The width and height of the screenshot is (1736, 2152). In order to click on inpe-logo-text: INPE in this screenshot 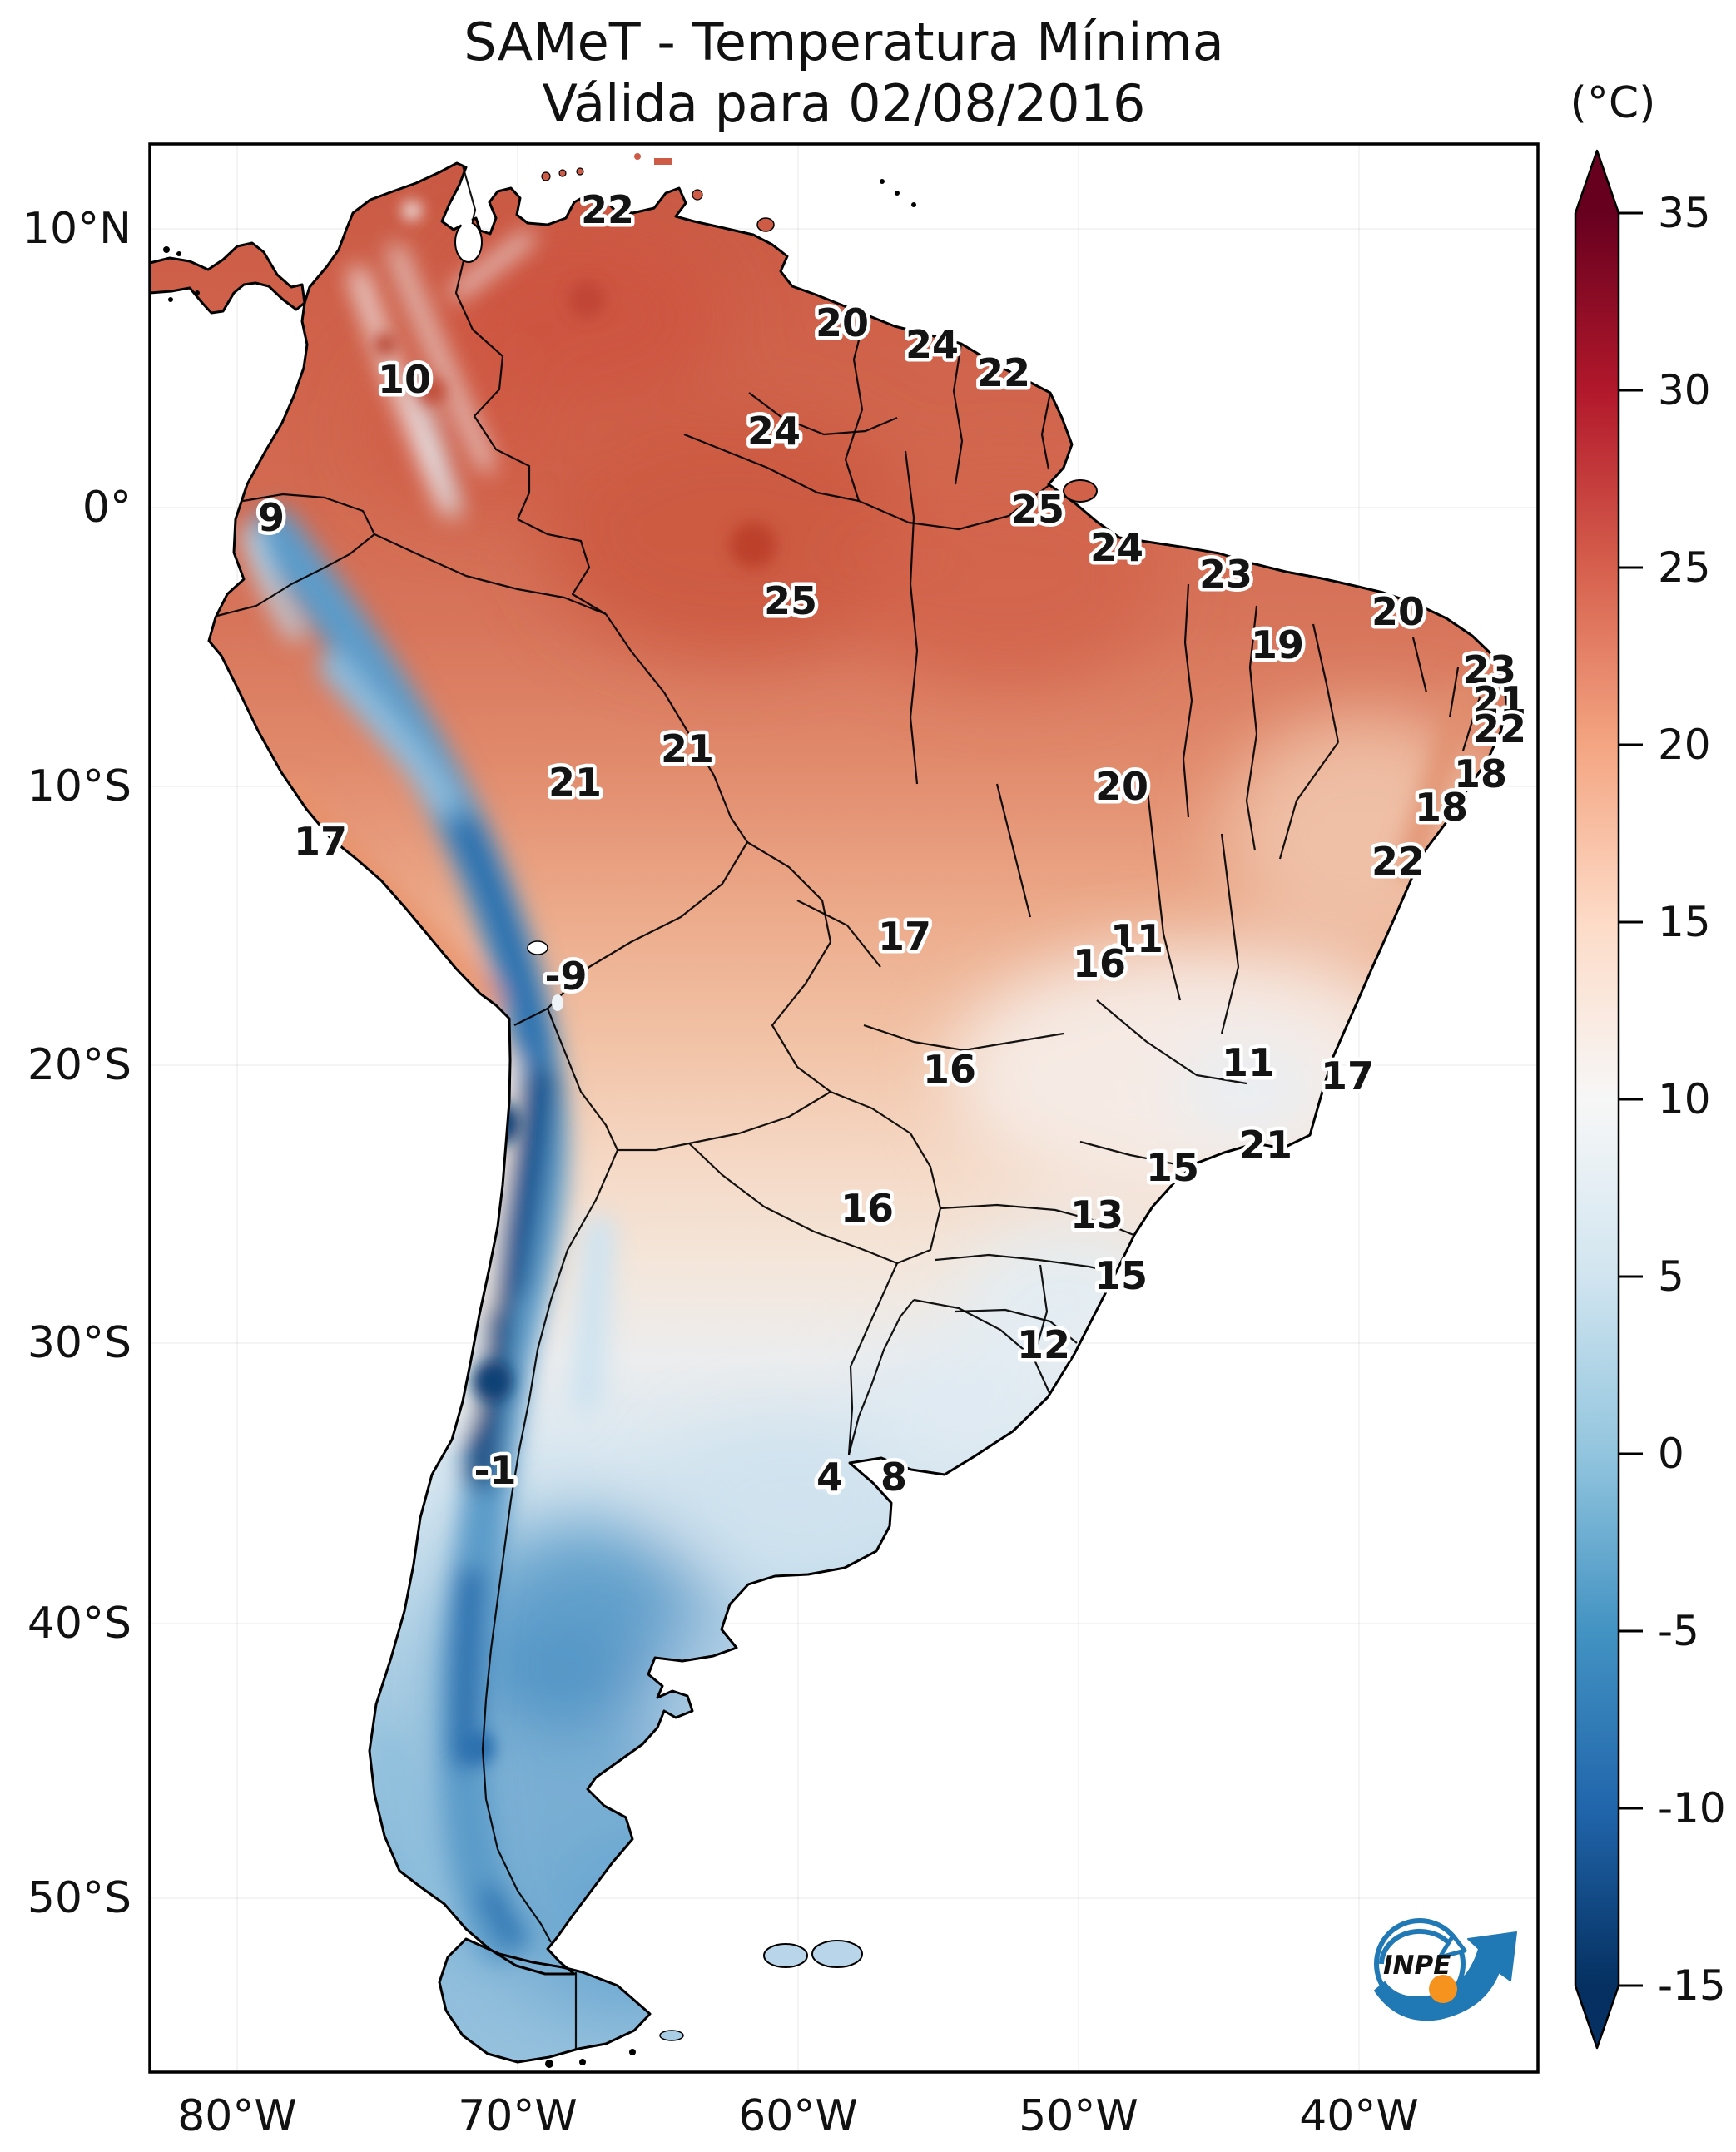, I will do `click(1417, 1966)`.